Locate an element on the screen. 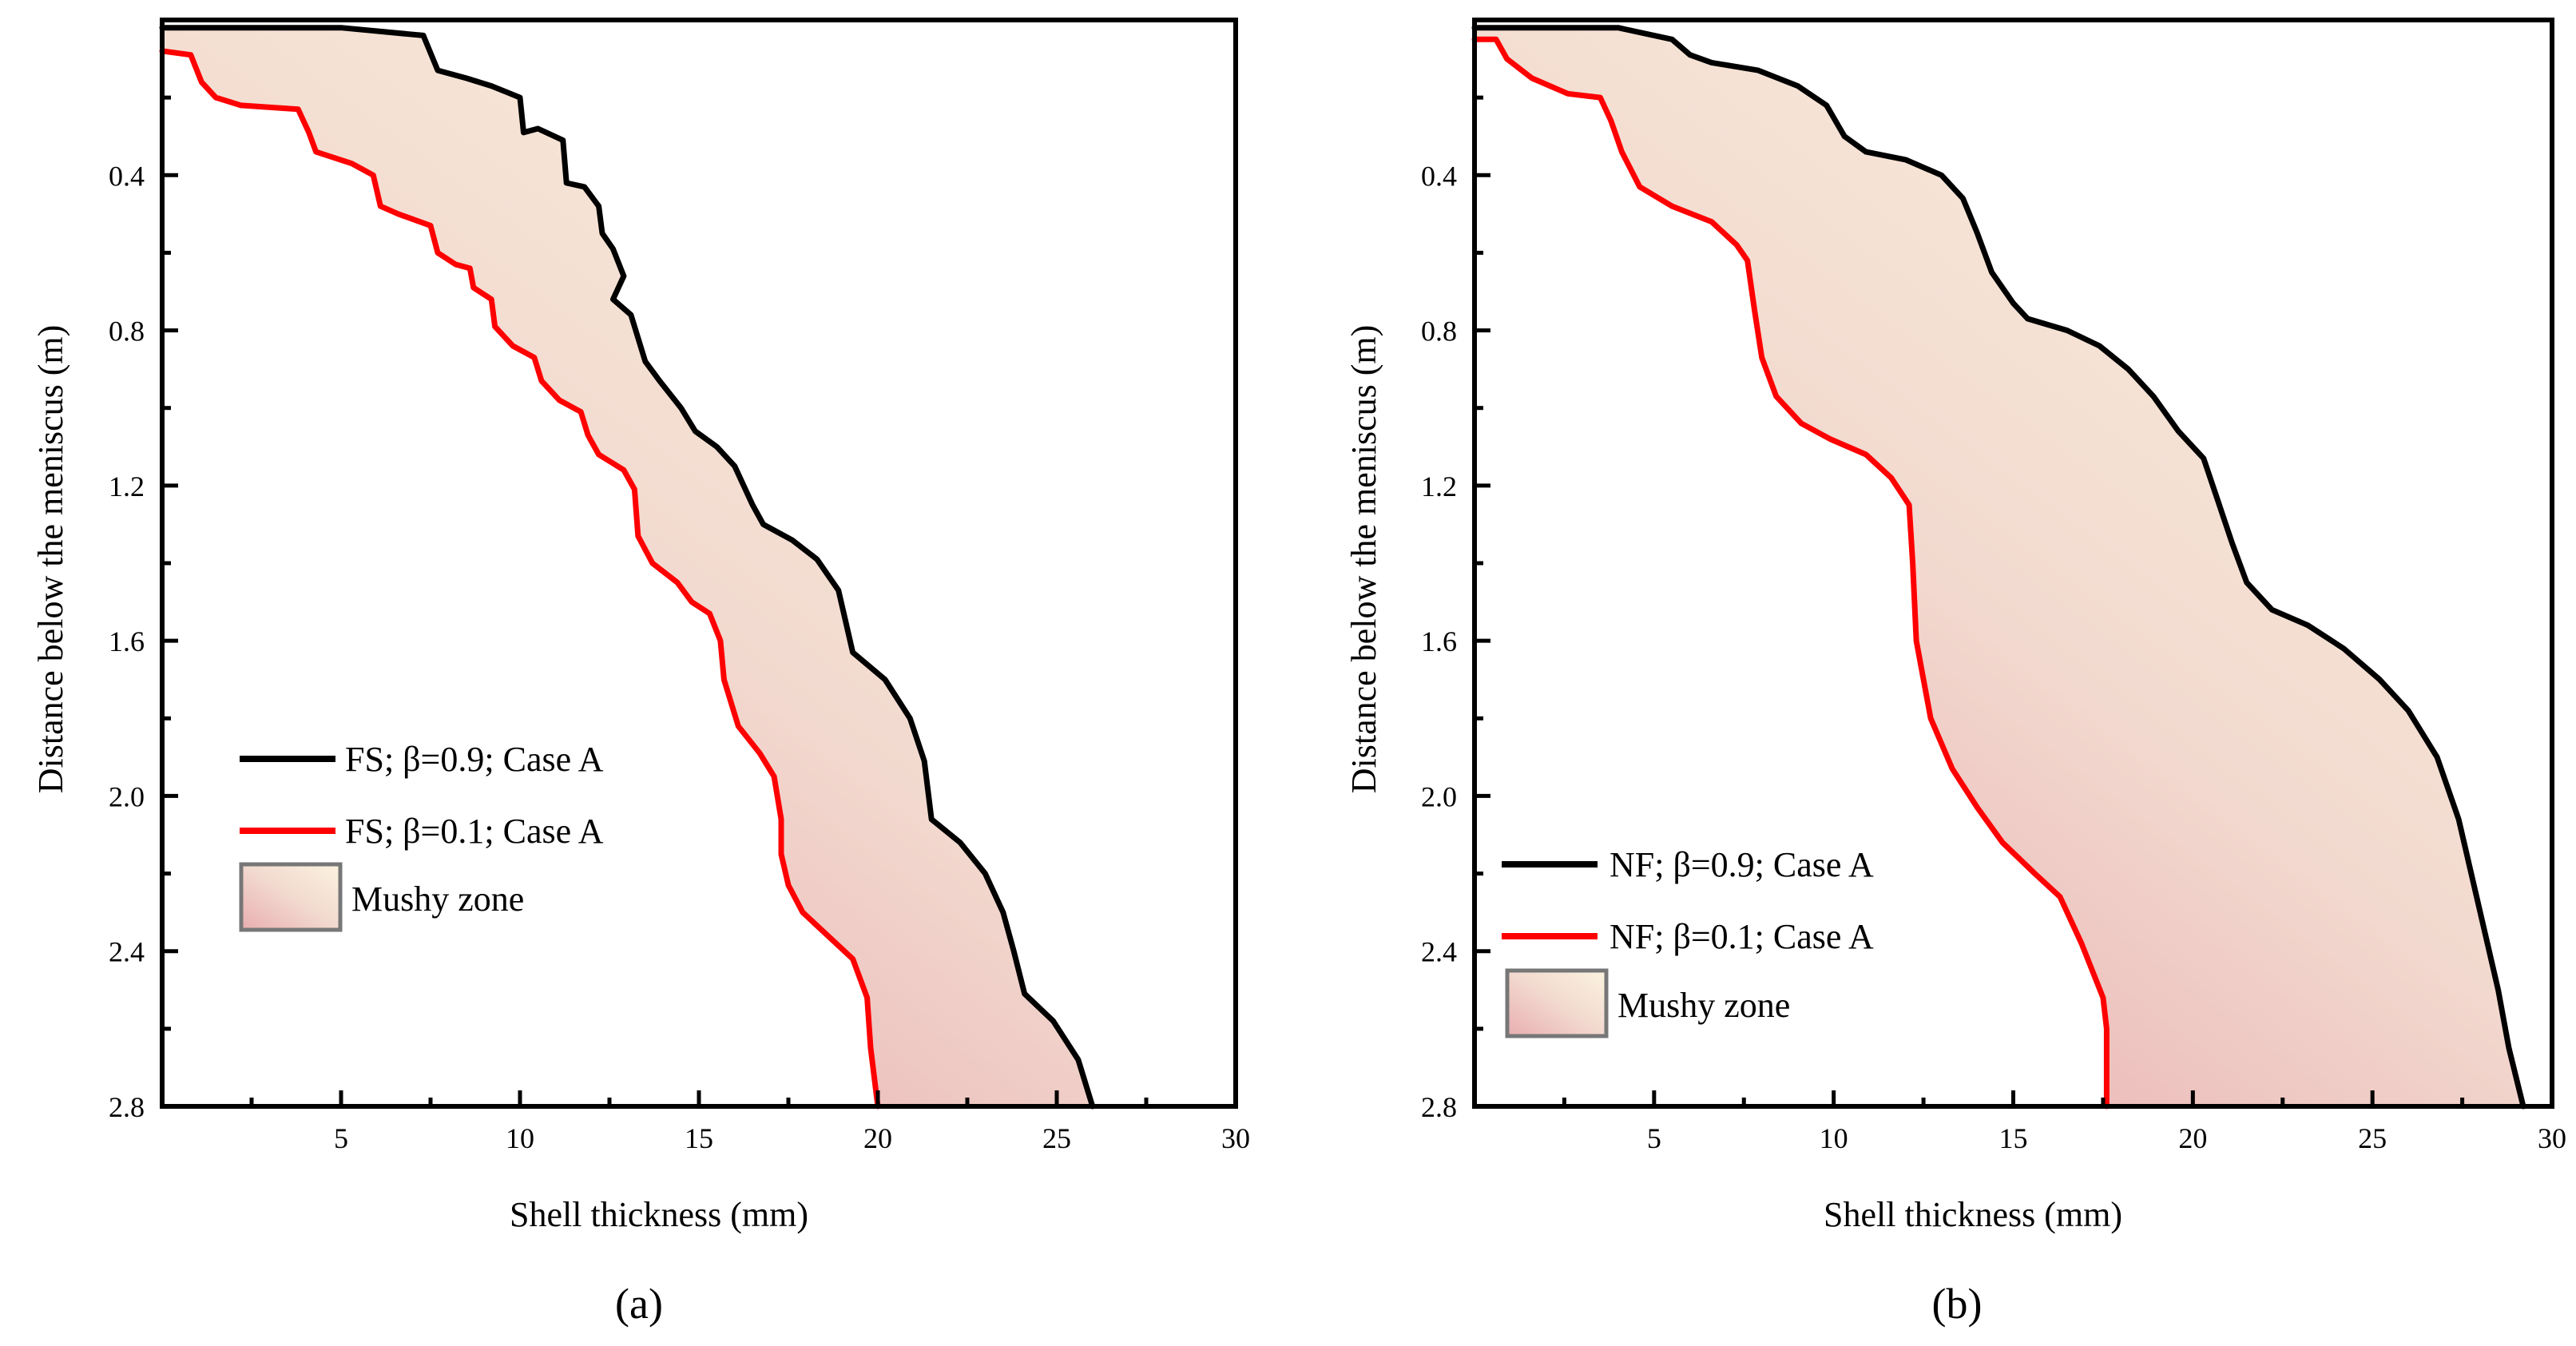 This screenshot has height=1346, width=2576. legend-label-mushy-a: Mushy zone is located at coordinates (437, 899).